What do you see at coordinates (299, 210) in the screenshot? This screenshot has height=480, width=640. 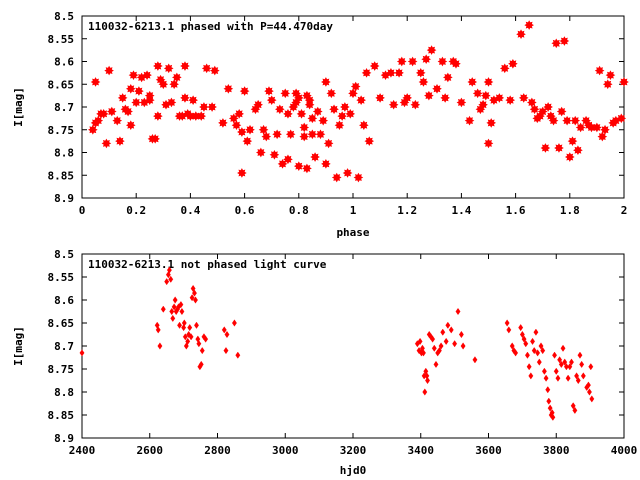 I see `x-tick-label: 0.8` at bounding box center [299, 210].